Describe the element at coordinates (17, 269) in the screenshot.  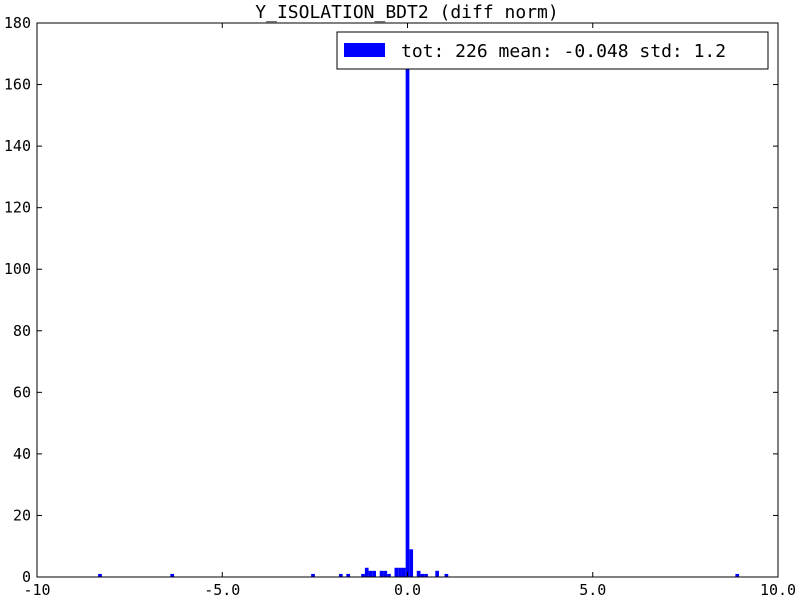
I see `y-tick-label: 100` at that location.